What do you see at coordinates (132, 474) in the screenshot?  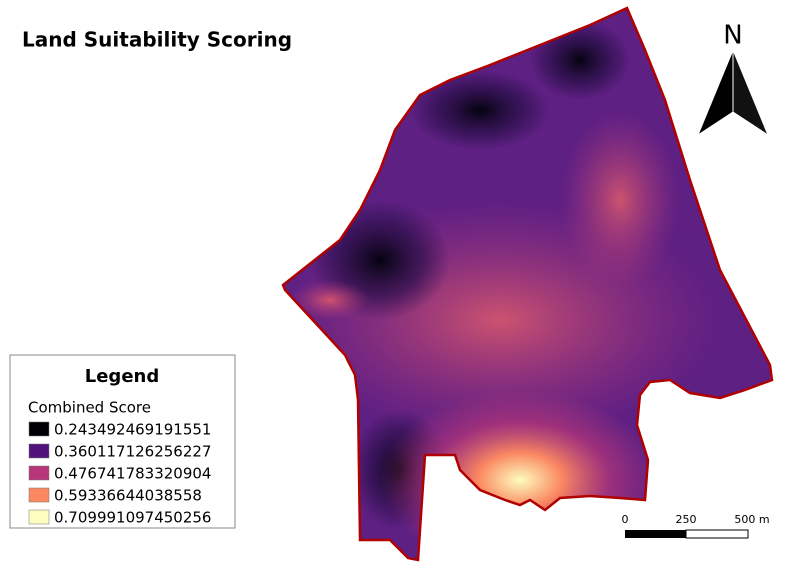 I see `legend-label: 0.476741783320904` at bounding box center [132, 474].